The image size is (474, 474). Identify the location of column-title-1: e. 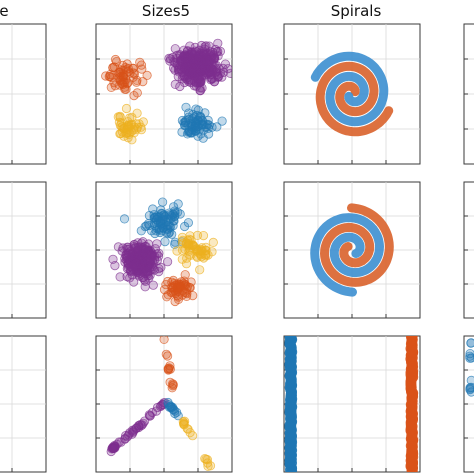
(4, 11).